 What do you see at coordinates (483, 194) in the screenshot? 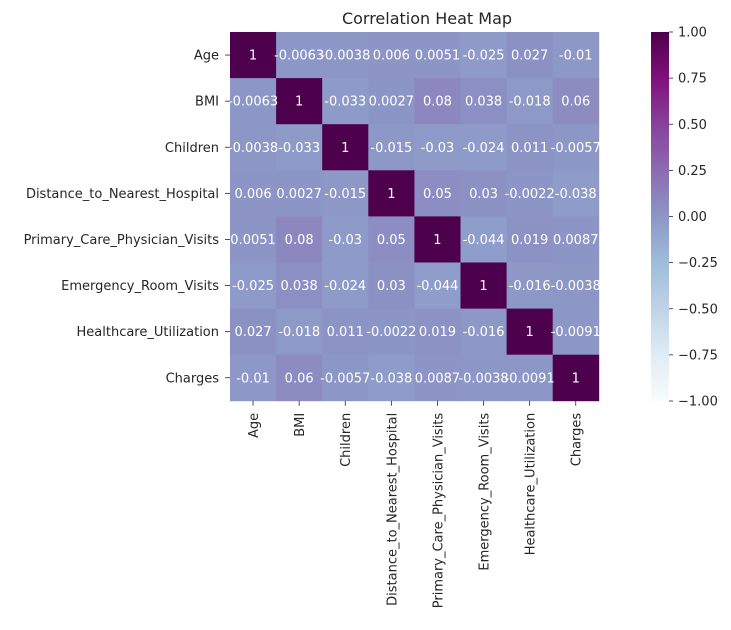
I see `cell-annotation: 0.03` at bounding box center [483, 194].